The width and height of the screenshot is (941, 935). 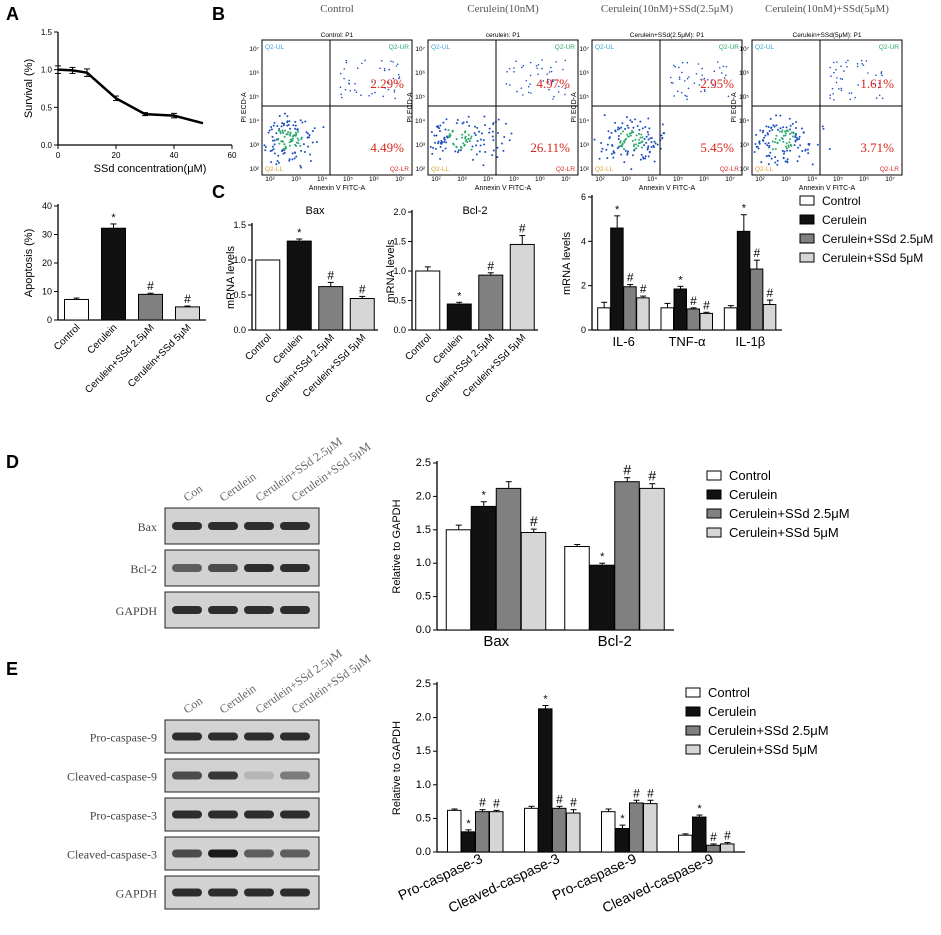 I want to click on quadrant-label-lr: Q2-LR, so click(x=565, y=169).